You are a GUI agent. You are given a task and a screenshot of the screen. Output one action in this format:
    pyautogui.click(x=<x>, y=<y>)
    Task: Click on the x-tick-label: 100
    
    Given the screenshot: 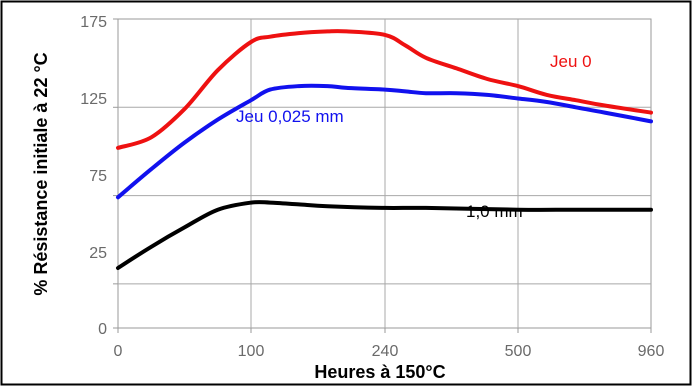 What is the action you would take?
    pyautogui.click(x=251, y=351)
    